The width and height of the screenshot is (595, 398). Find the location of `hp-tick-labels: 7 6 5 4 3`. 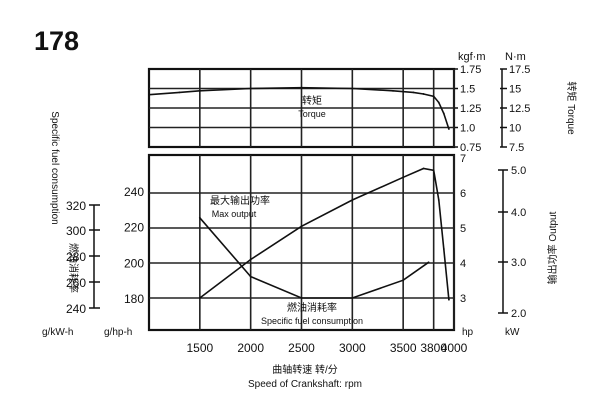

hp-tick-labels: 7 6 5 4 3 is located at coordinates (463, 229).